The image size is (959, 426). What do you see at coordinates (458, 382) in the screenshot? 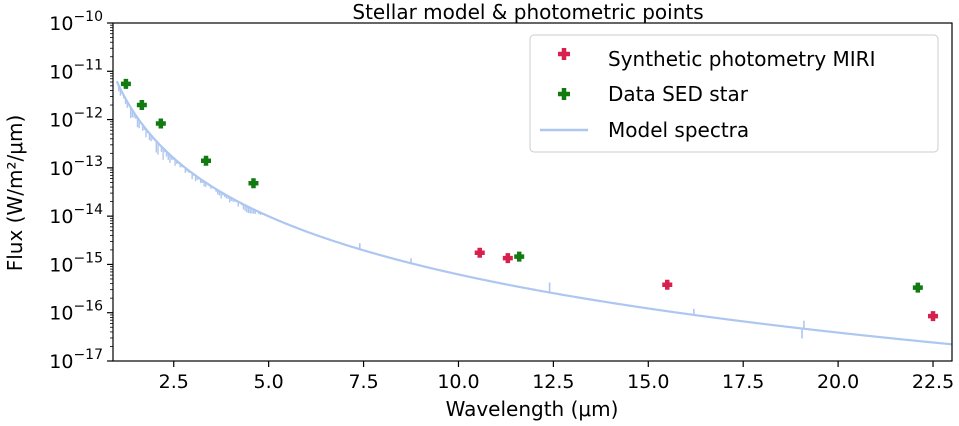
I see `x-tick-label: 10.0` at bounding box center [458, 382].